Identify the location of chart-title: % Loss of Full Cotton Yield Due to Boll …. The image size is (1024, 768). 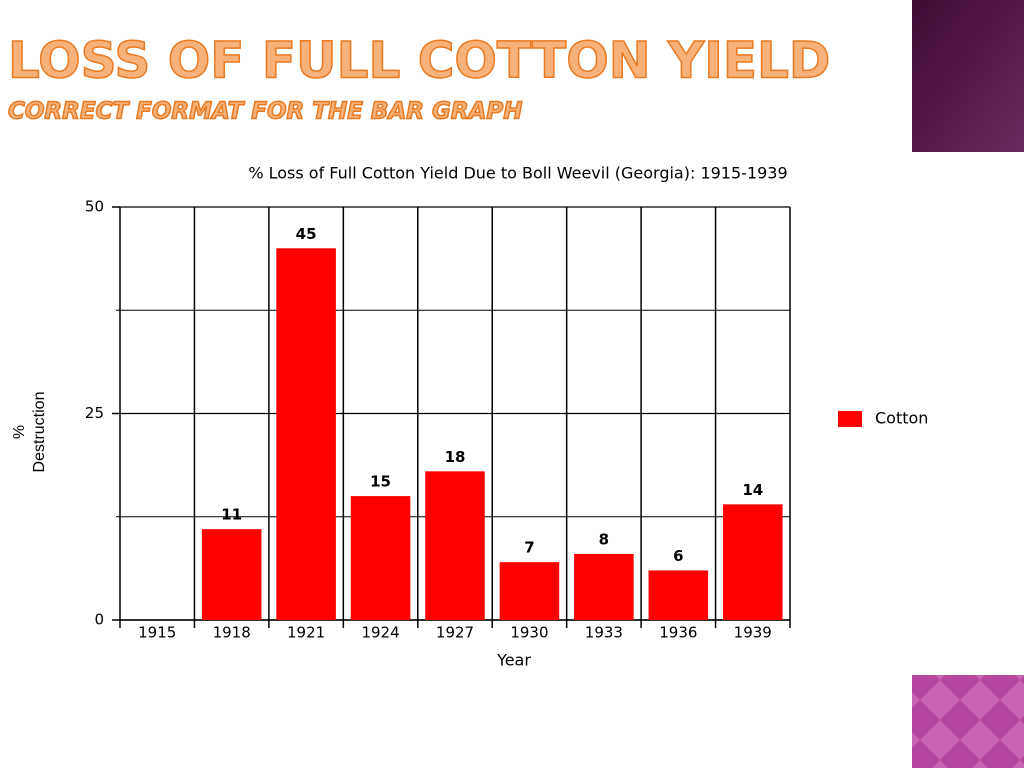
(517, 173).